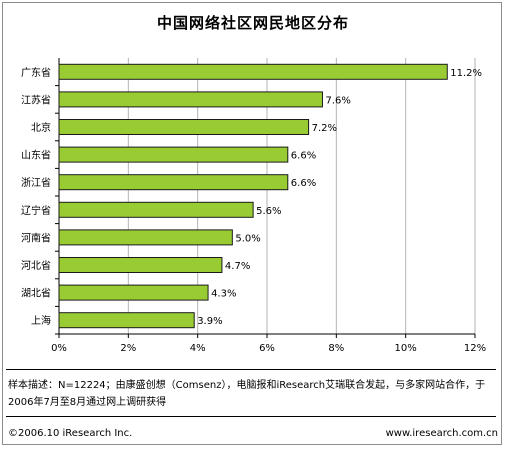  What do you see at coordinates (303, 183) in the screenshot?
I see `value-label-4: 6.6%` at bounding box center [303, 183].